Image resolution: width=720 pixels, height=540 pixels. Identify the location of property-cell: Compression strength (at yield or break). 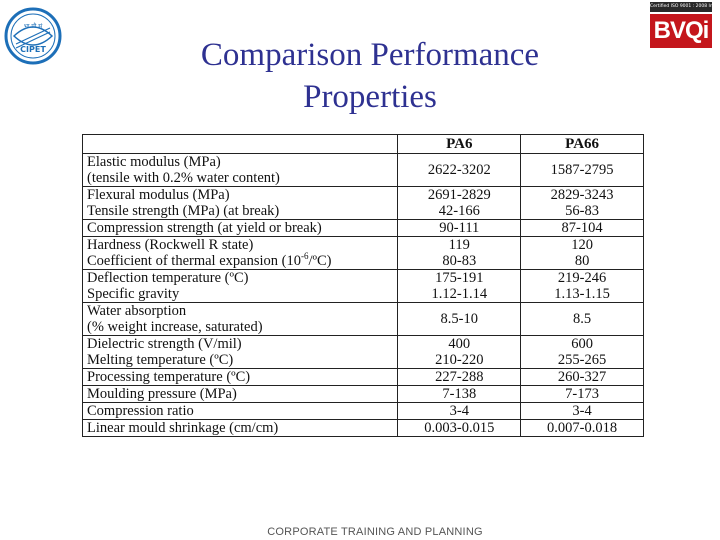
(240, 228).